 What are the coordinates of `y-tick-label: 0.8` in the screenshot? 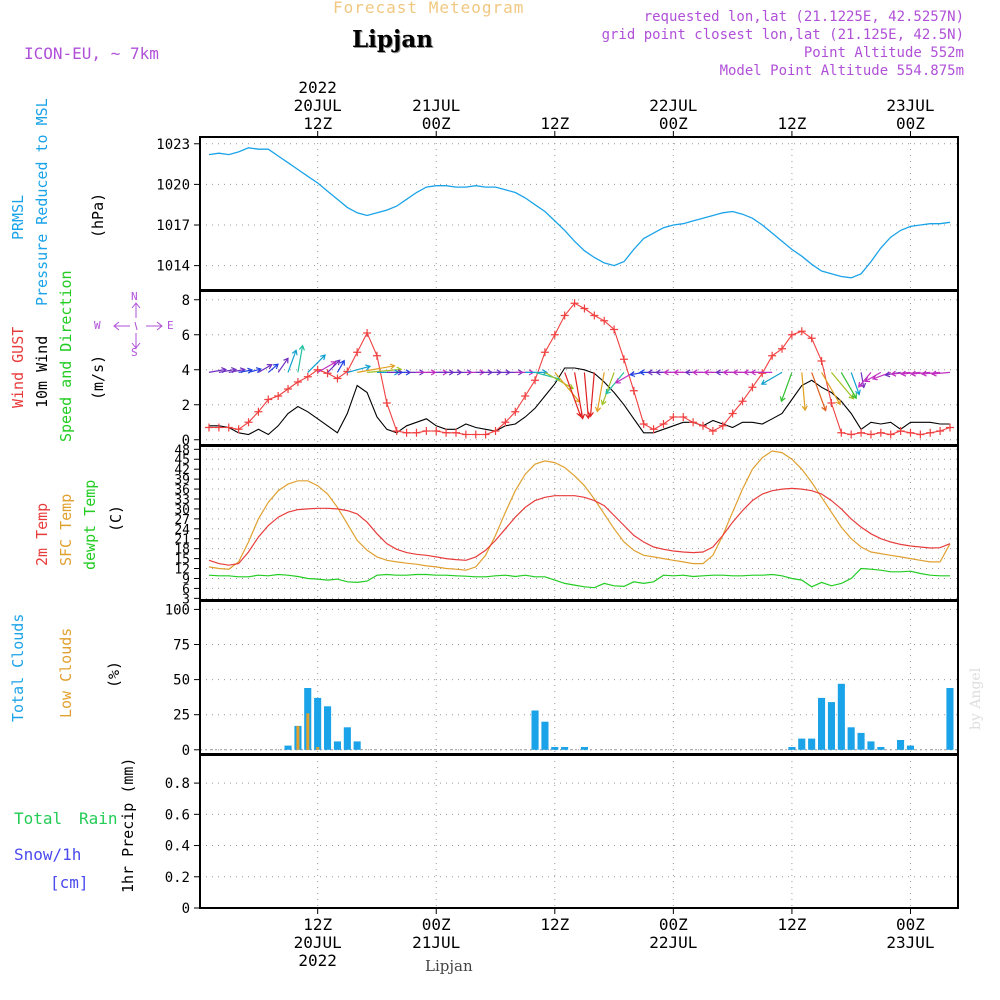 It's located at (177, 784).